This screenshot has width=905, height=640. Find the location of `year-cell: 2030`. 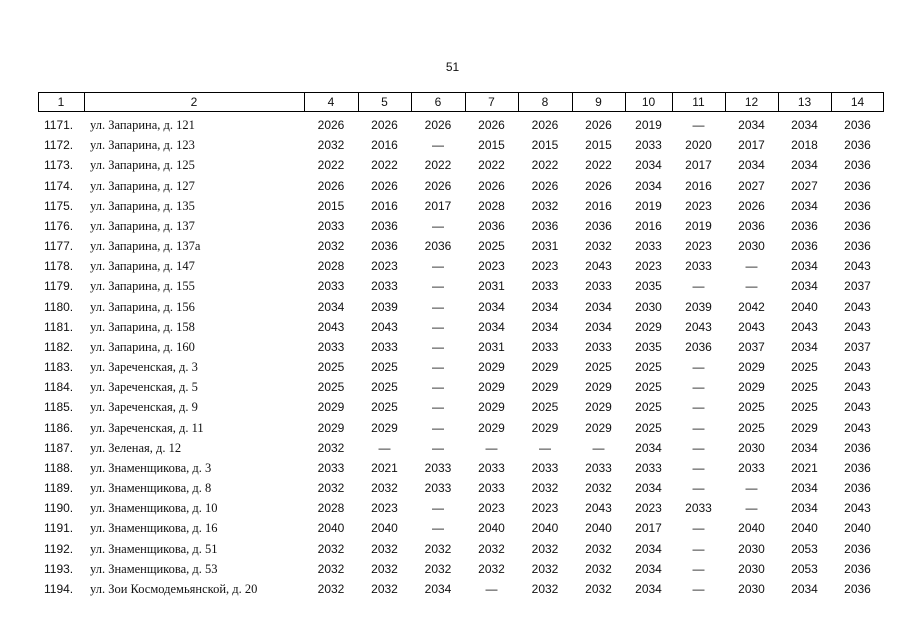

year-cell: 2030 is located at coordinates (751, 568).